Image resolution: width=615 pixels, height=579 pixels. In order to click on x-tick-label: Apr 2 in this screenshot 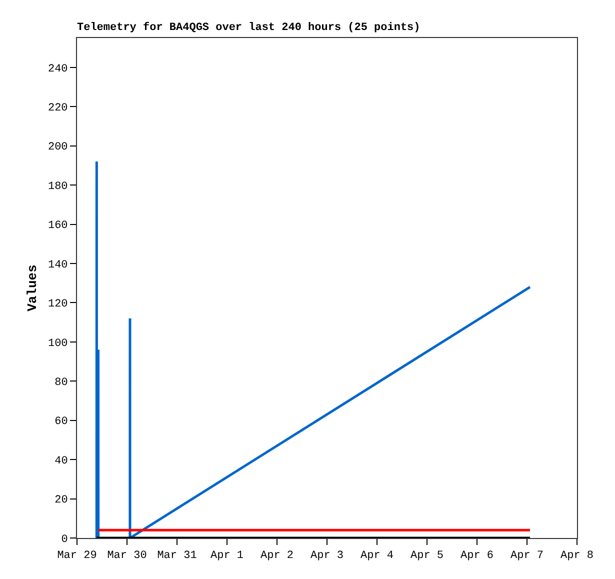, I will do `click(277, 556)`.